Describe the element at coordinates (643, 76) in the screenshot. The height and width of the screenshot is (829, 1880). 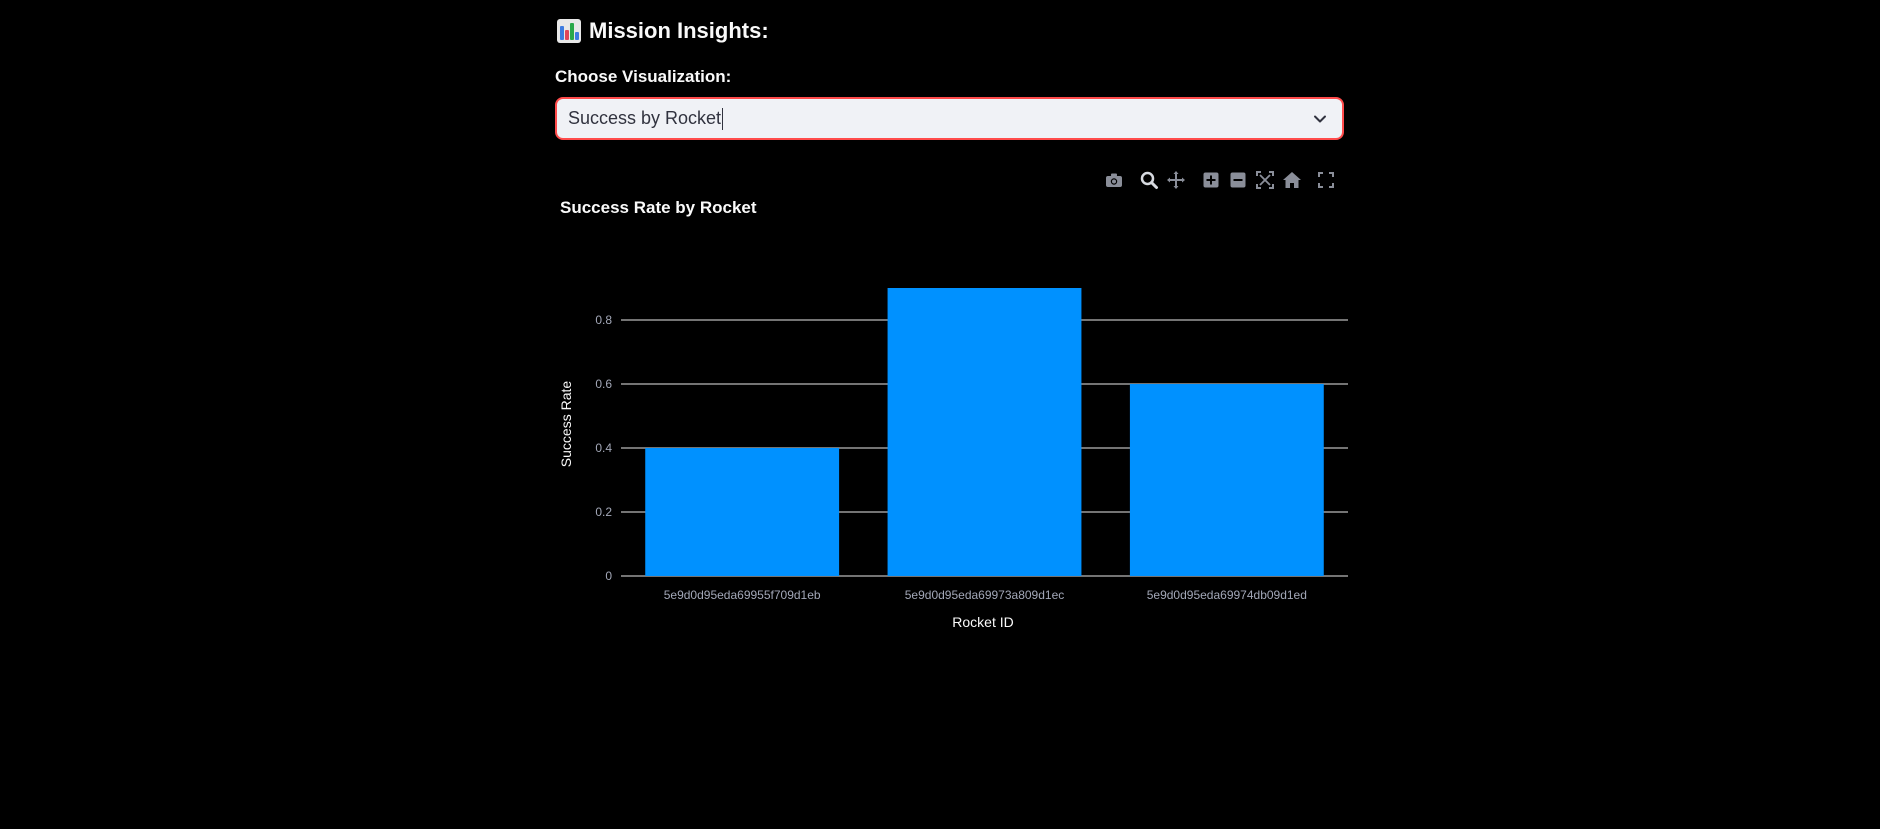
I see `visualization-select-label: Choose Visualization:` at that location.